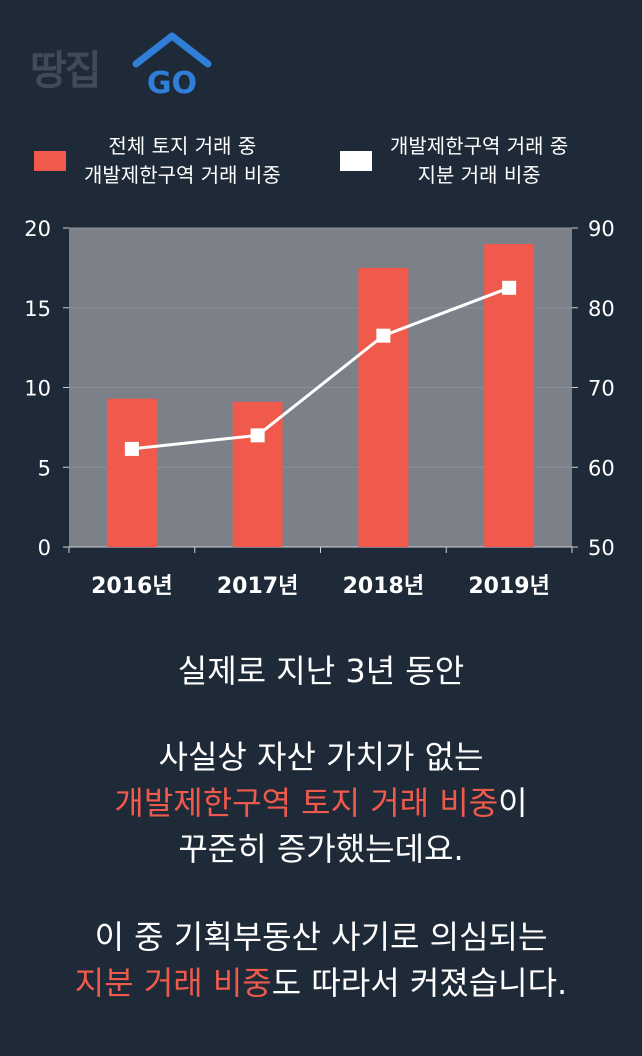 This screenshot has height=1056, width=642. Describe the element at coordinates (383, 586) in the screenshot. I see `x-tick-label: 2018년` at that location.